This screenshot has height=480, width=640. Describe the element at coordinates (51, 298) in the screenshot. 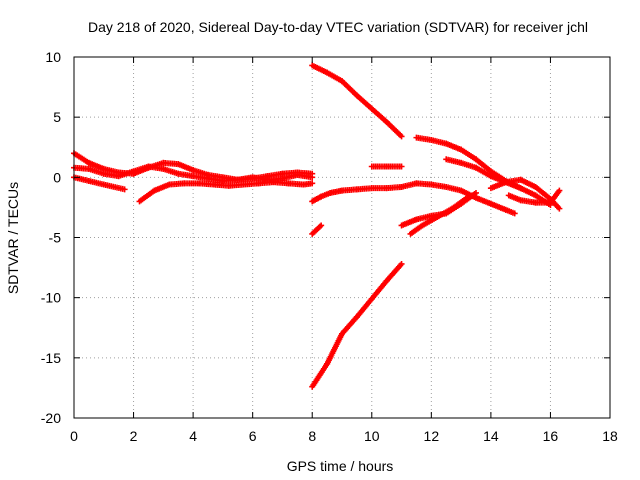

I see `y-tick-label: -10` at that location.